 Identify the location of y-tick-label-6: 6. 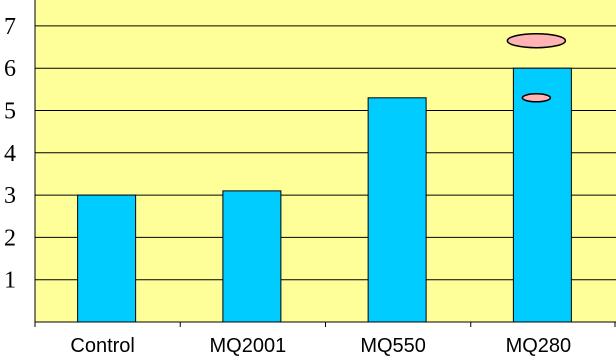
(10, 69).